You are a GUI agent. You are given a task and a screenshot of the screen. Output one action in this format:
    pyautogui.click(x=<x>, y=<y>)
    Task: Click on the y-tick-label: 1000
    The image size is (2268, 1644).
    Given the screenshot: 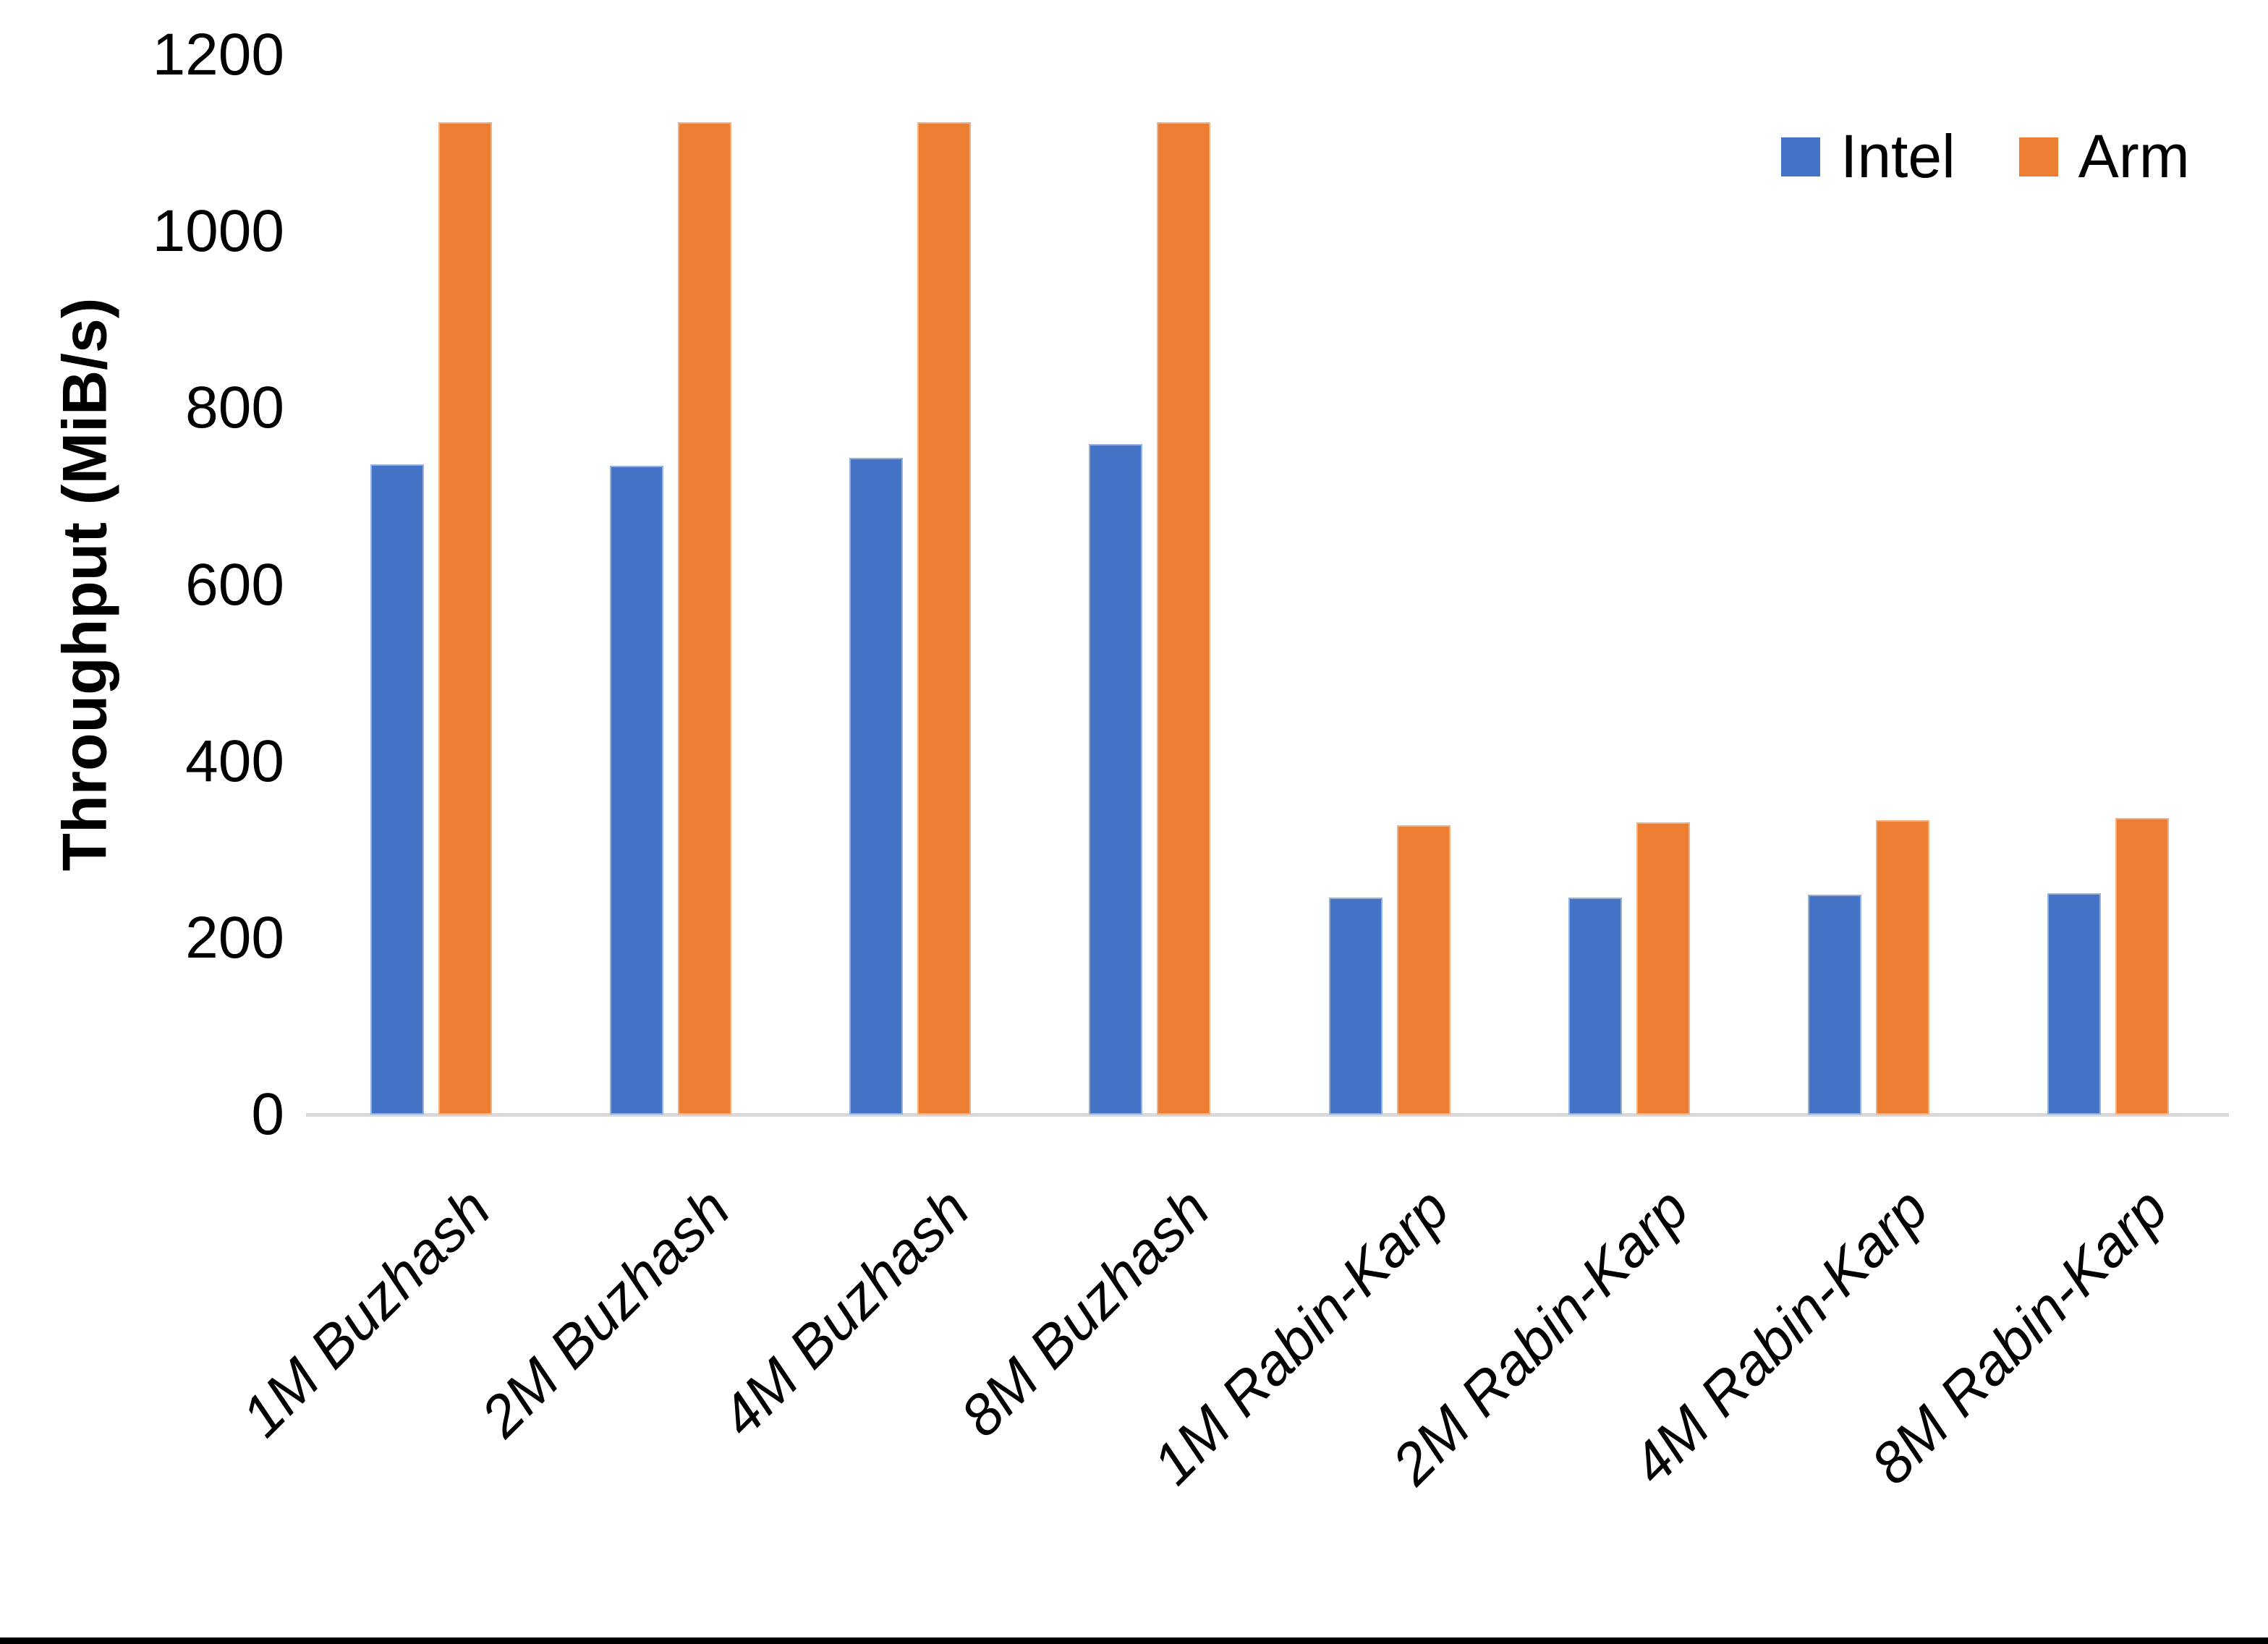 What is the action you would take?
    pyautogui.click(x=218, y=231)
    